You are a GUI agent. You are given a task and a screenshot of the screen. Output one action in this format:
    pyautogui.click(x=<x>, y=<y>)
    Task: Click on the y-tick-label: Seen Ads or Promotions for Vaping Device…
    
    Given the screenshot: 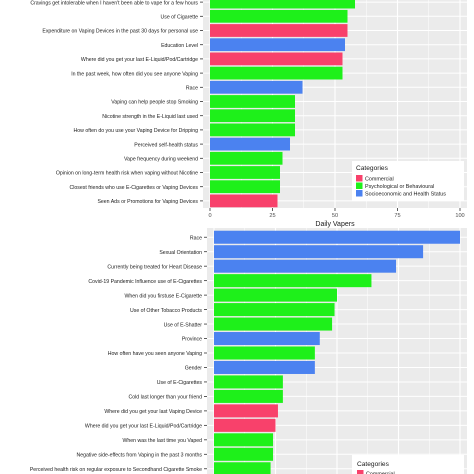 What is the action you would take?
    pyautogui.click(x=147, y=202)
    